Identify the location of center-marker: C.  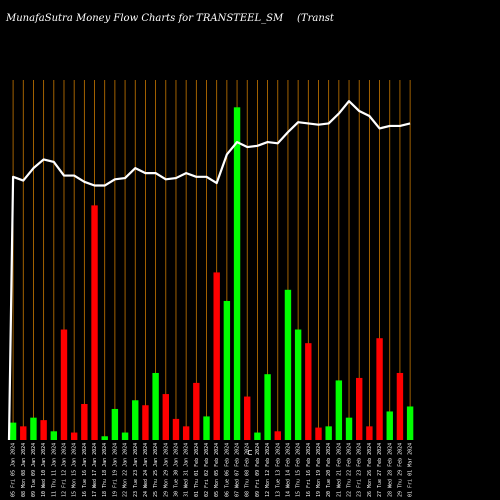
(250, 453).